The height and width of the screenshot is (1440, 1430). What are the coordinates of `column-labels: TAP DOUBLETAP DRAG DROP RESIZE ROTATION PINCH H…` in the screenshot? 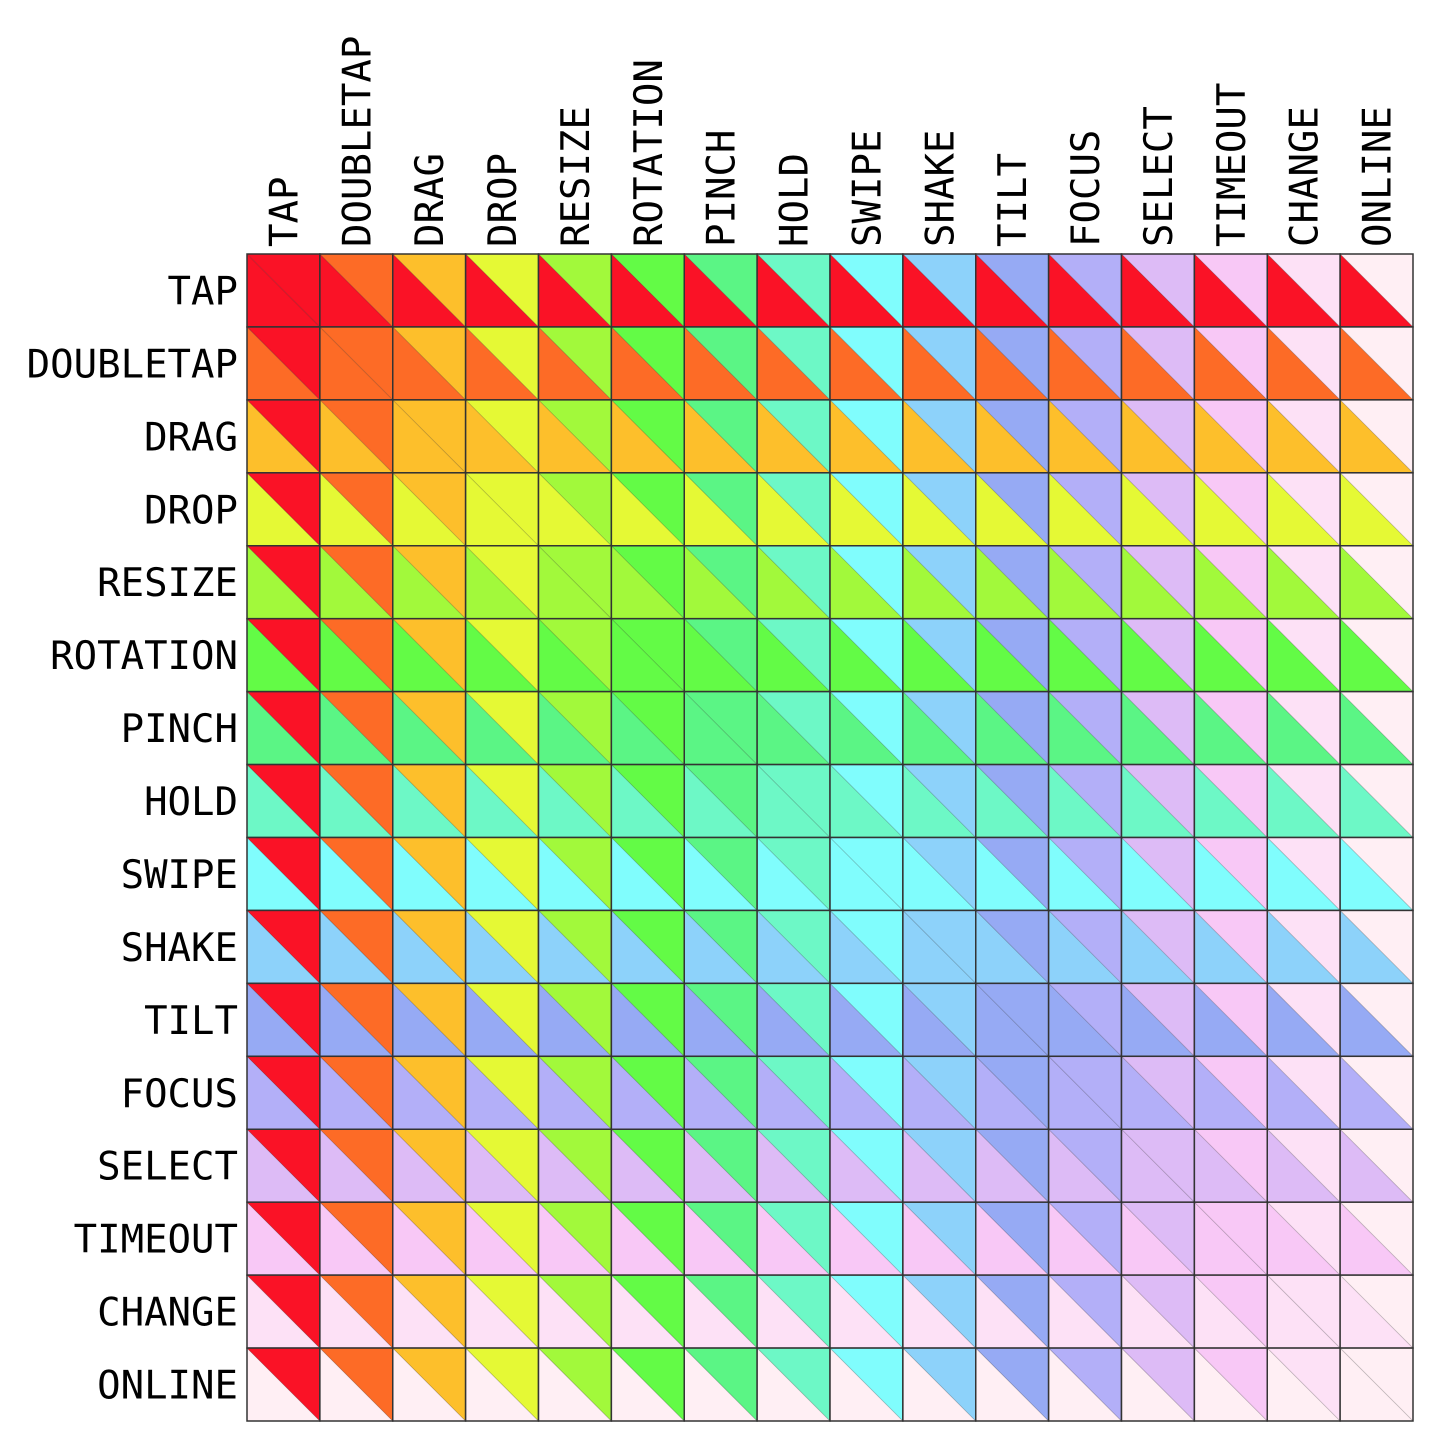 It's located at (831, 141).